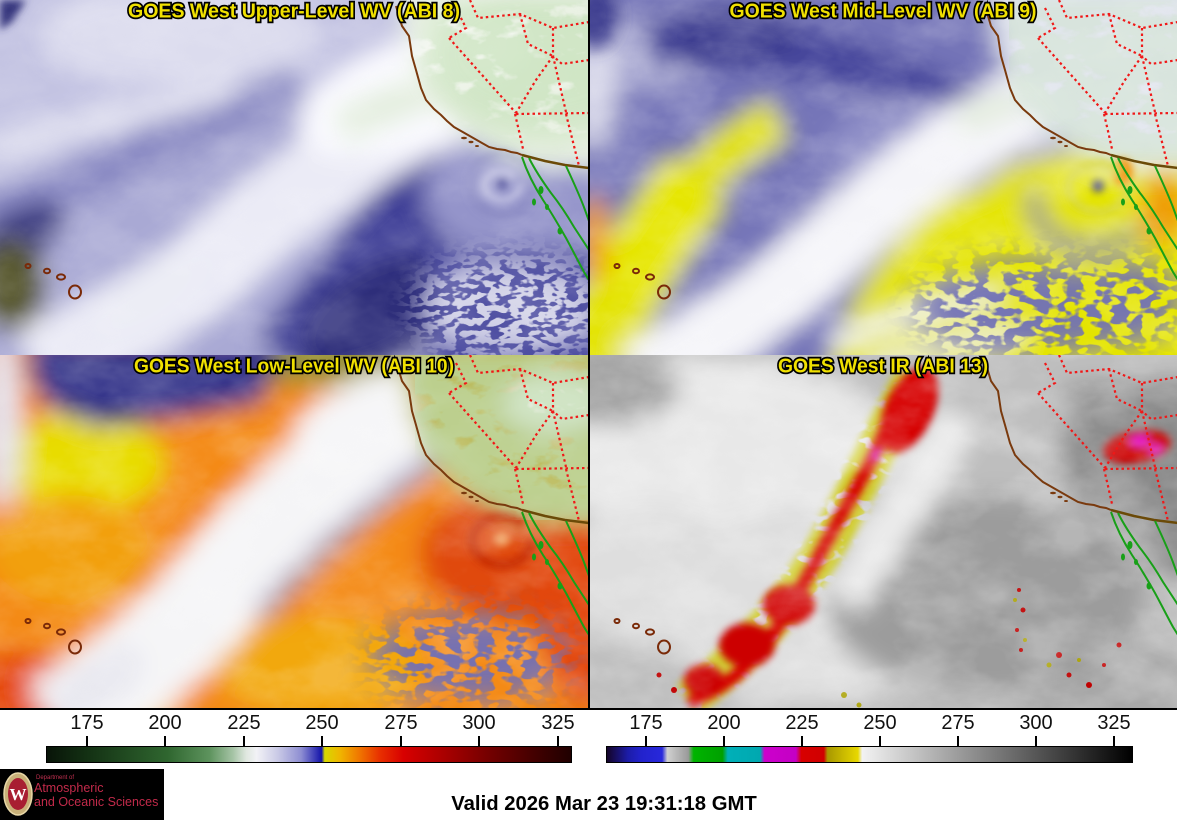  What do you see at coordinates (294, 367) in the screenshot?
I see `svg-text:GOES West Low-Level WV (ABI 10: GOES West Low-Level WV (ABI 10)` at bounding box center [294, 367].